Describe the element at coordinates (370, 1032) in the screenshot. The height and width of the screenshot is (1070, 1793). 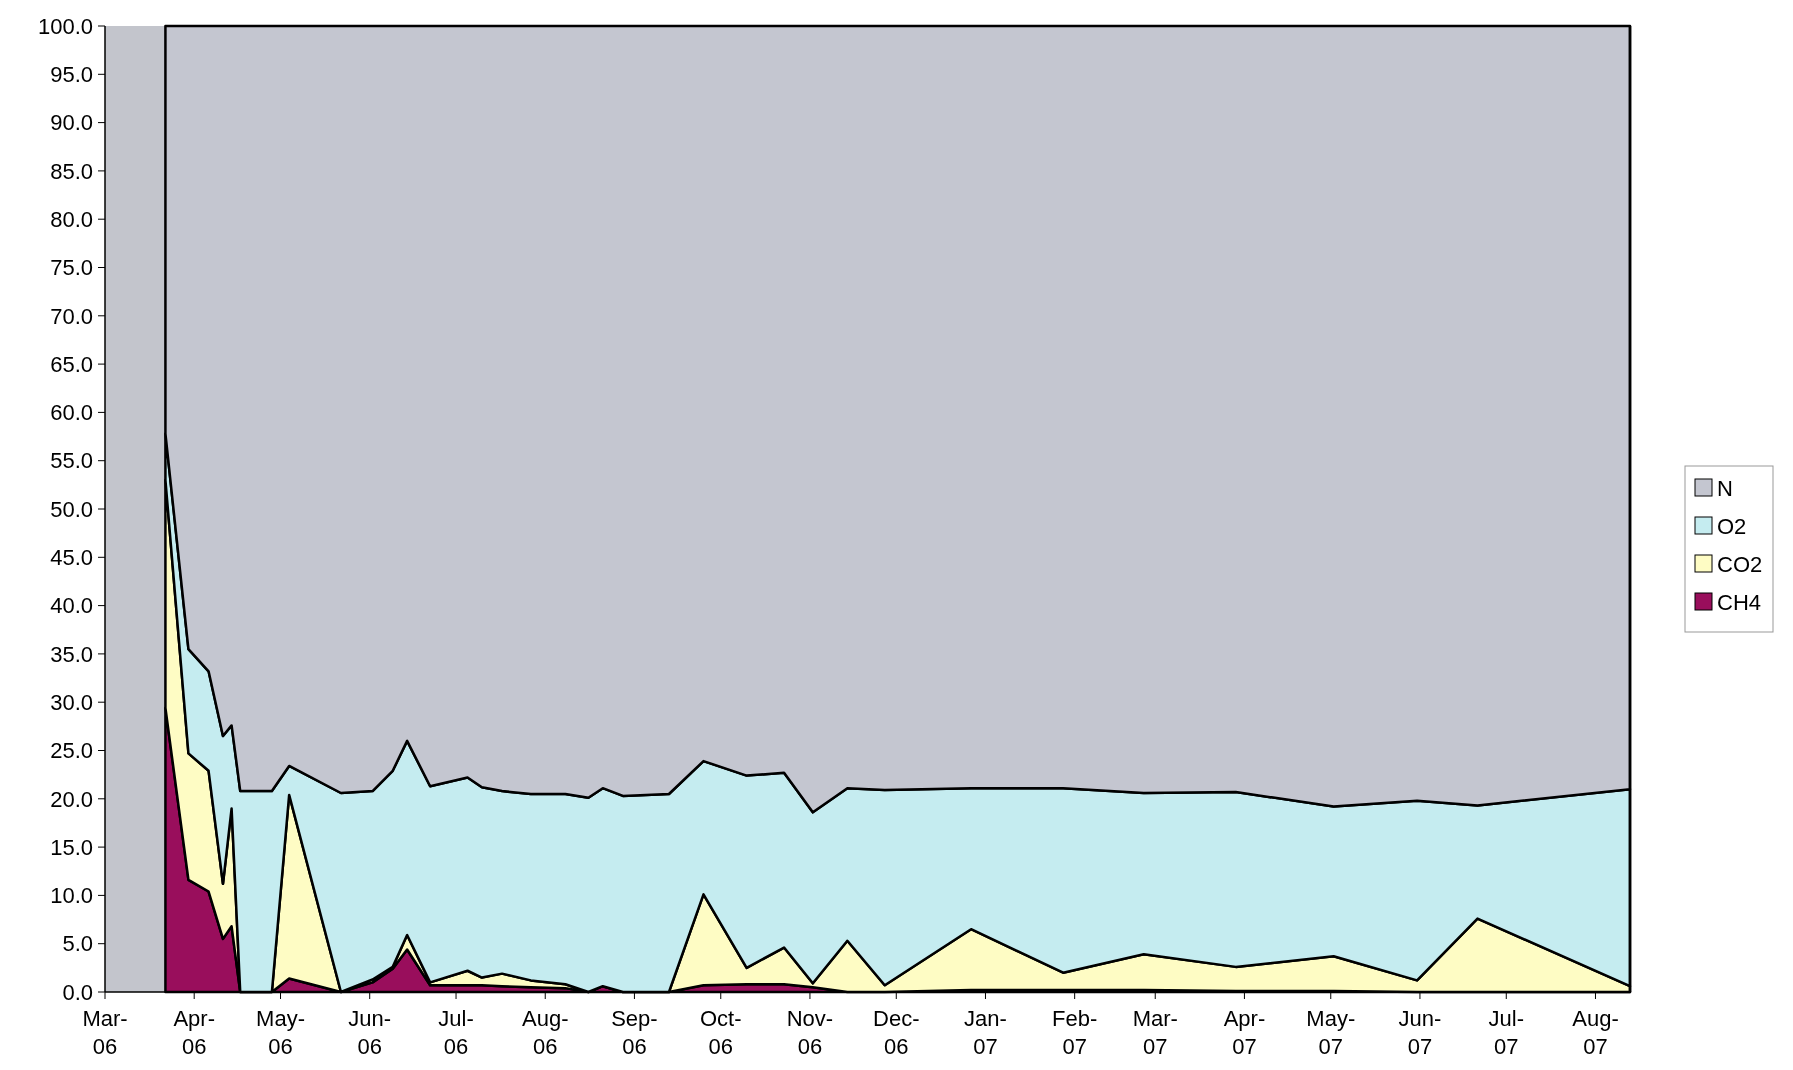
I see `x-tick-label: Jun-06` at that location.